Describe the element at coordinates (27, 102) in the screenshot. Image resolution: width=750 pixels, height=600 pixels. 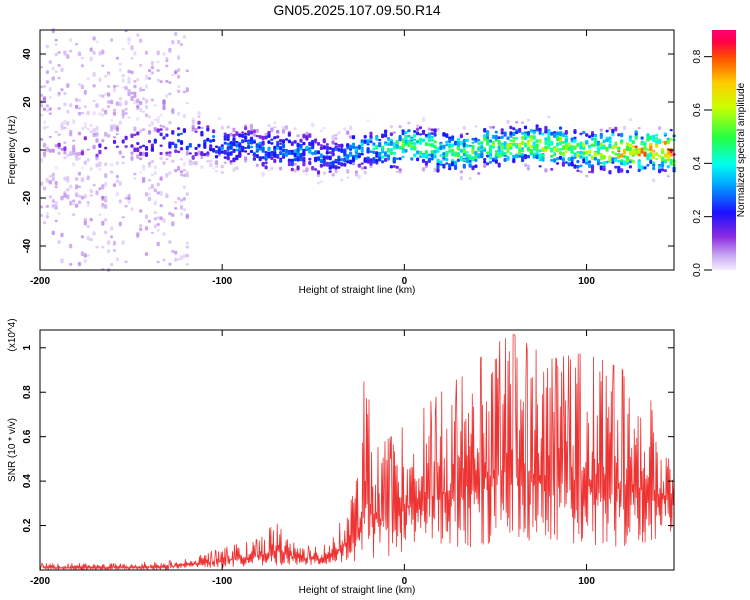
I see `y-tick-label: 20` at that location.